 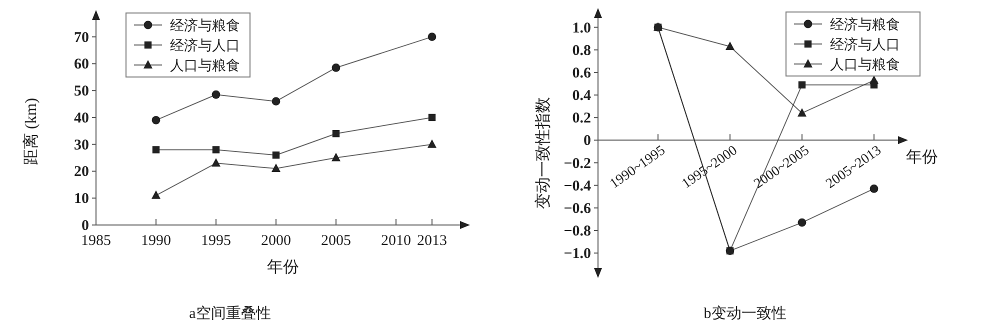 What do you see at coordinates (336, 241) in the screenshot?
I see `x-tick-label: 2005` at bounding box center [336, 241].